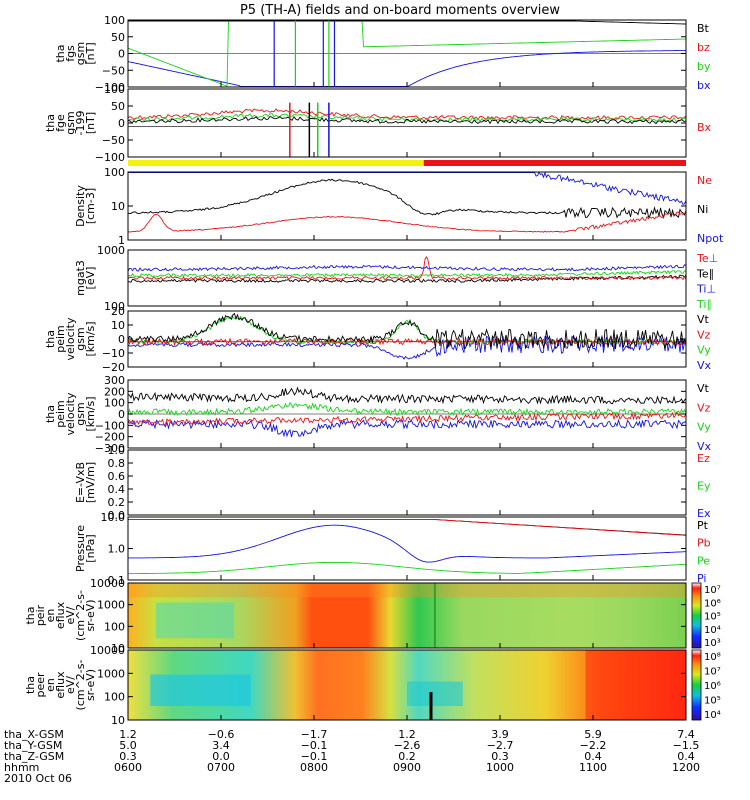 The width and height of the screenshot is (750, 800). I want to click on y-tick-label: −300, so click(110, 448).